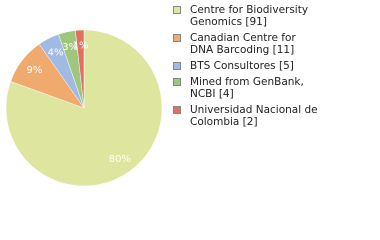 This screenshot has height=240, width=380. Describe the element at coordinates (81, 46) in the screenshot. I see `slice-label: 1%` at that location.